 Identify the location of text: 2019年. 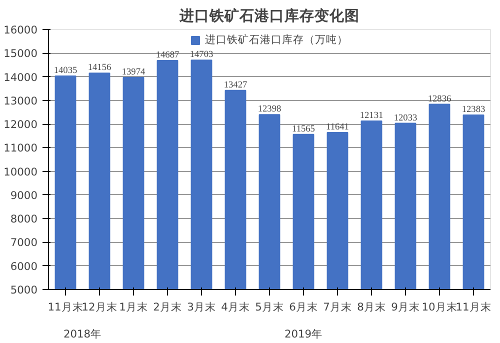
(303, 334).